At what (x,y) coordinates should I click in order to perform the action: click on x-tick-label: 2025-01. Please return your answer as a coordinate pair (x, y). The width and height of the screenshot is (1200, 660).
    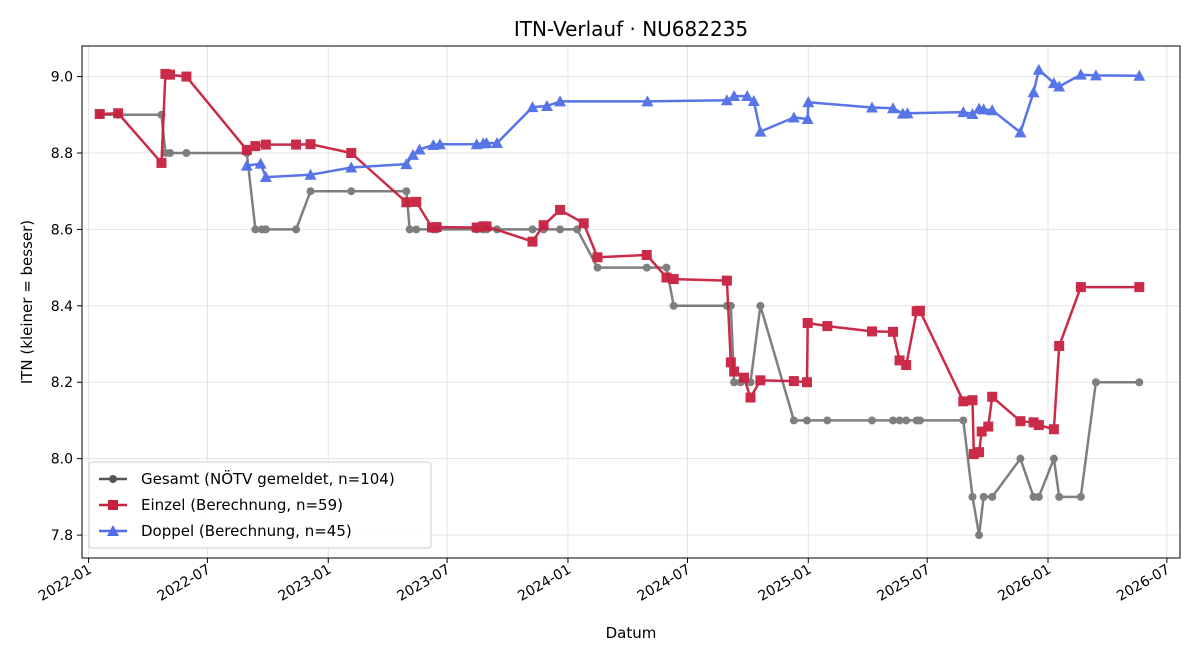
    Looking at the image, I should click on (785, 583).